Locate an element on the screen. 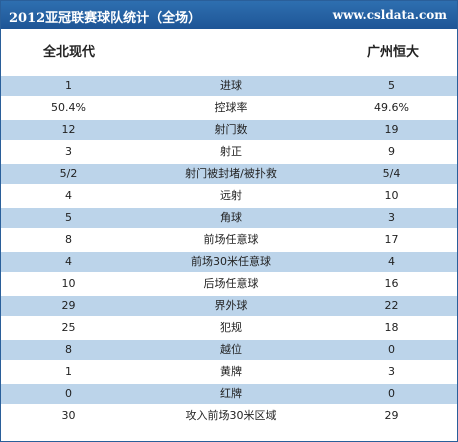 The width and height of the screenshot is (458, 442). home-value: 12 is located at coordinates (68, 129).